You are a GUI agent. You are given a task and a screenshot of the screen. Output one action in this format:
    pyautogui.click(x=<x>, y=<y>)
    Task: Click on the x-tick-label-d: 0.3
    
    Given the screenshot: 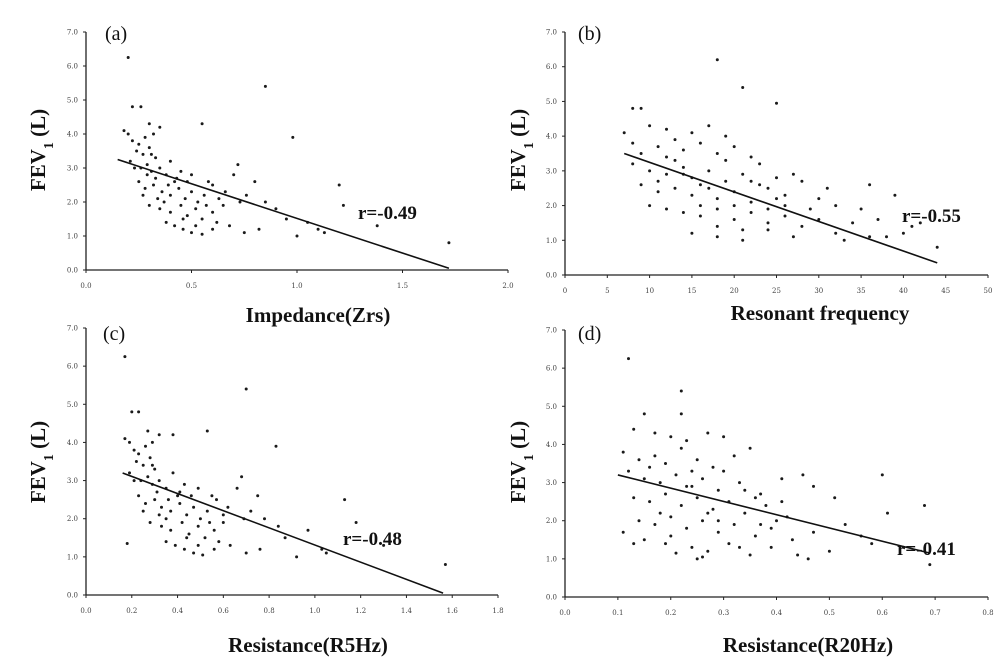 What is the action you would take?
    pyautogui.click(x=723, y=613)
    